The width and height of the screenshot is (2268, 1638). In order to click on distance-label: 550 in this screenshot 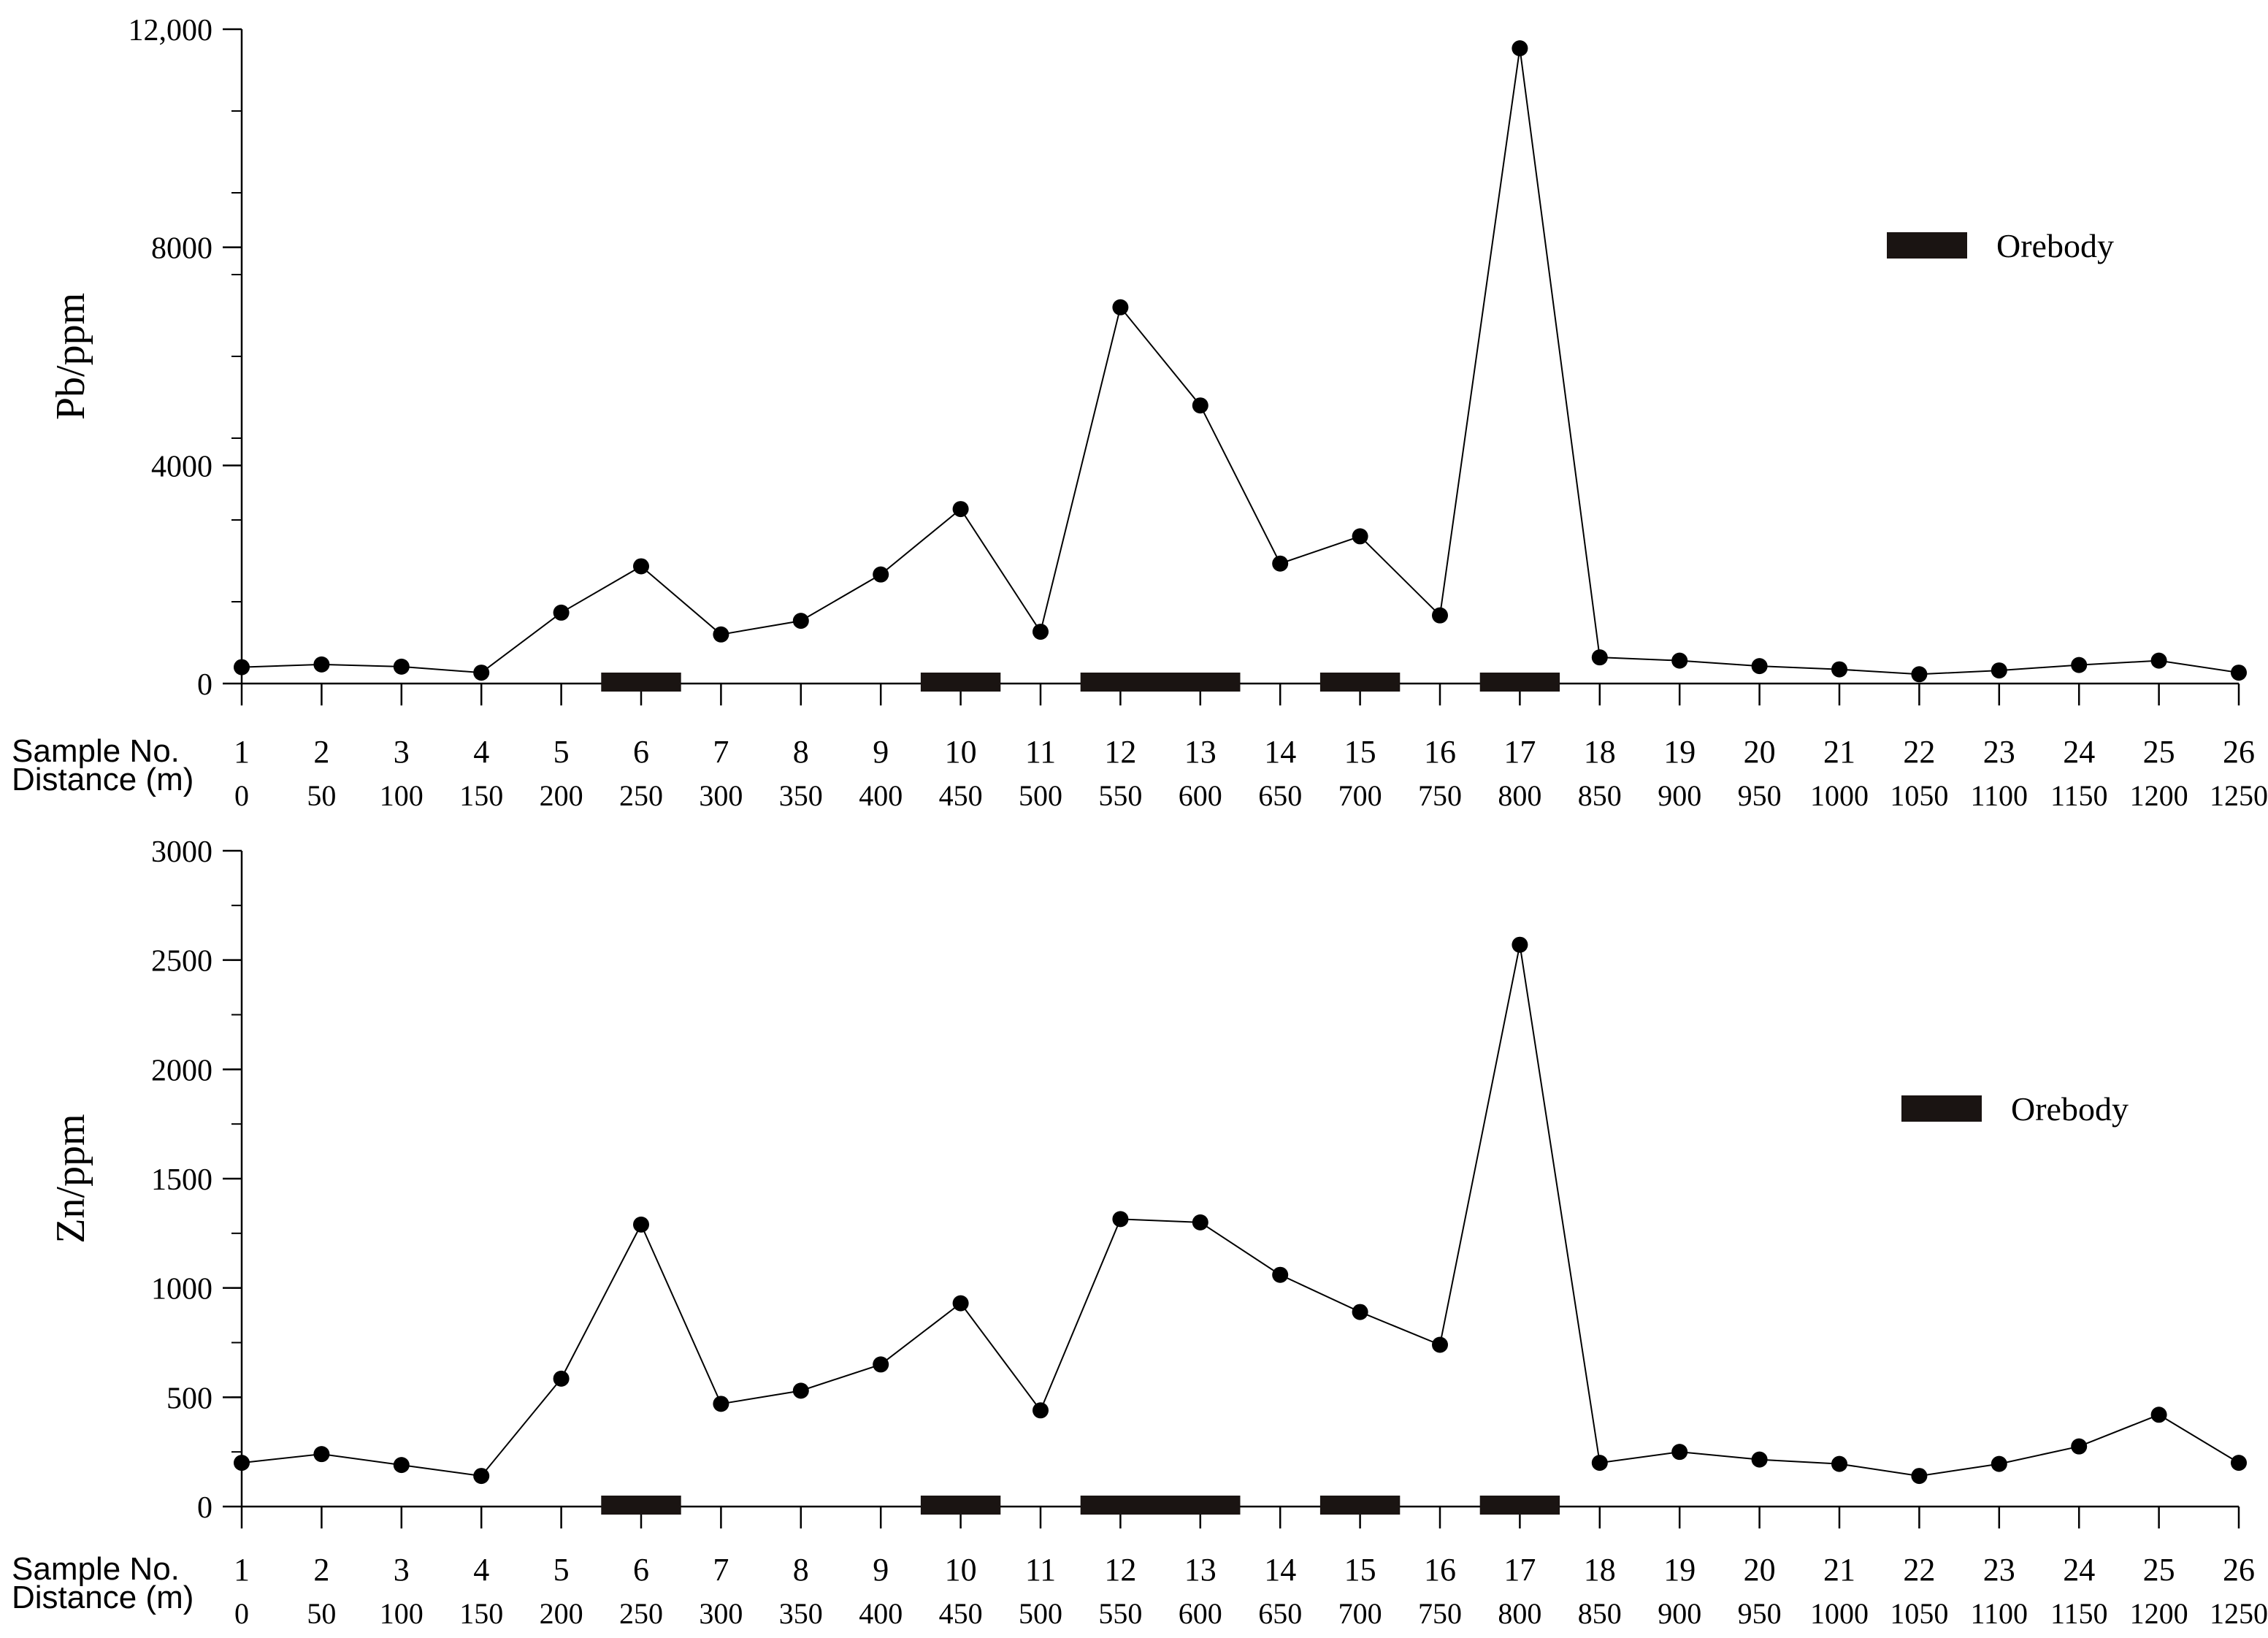, I will do `click(1120, 1613)`.